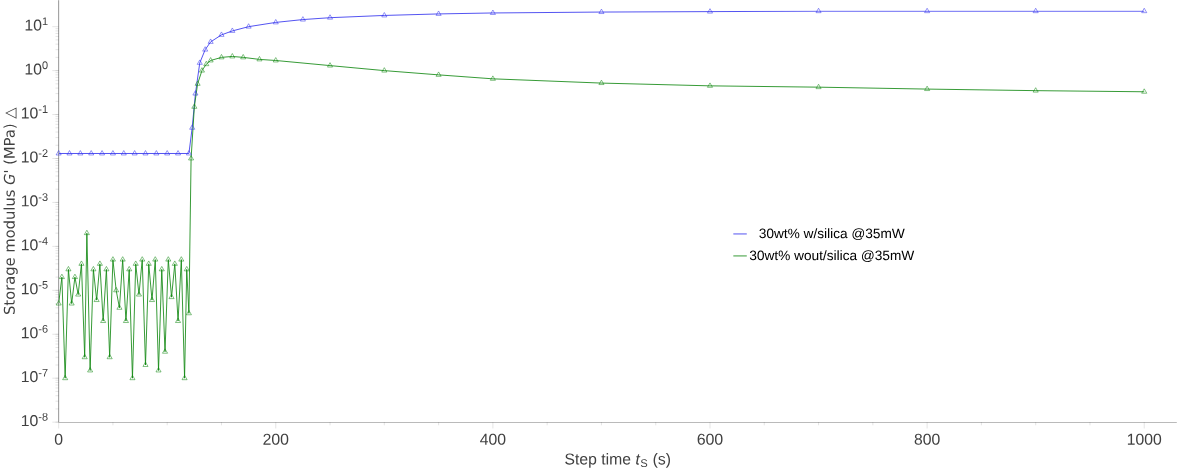  What do you see at coordinates (34, 419) in the screenshot?
I see `y-tick-label: 10$^{-8}$` at bounding box center [34, 419].